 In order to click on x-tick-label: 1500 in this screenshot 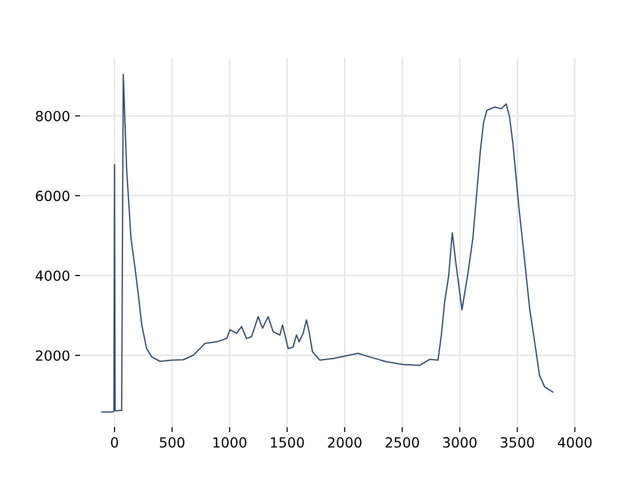, I will do `click(287, 442)`.